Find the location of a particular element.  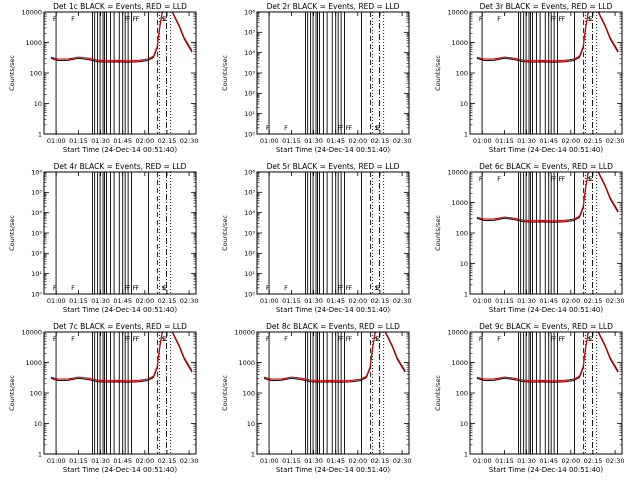

panel-title: Det 2r BLACK = Events, RED = LLD is located at coordinates (333, 6).